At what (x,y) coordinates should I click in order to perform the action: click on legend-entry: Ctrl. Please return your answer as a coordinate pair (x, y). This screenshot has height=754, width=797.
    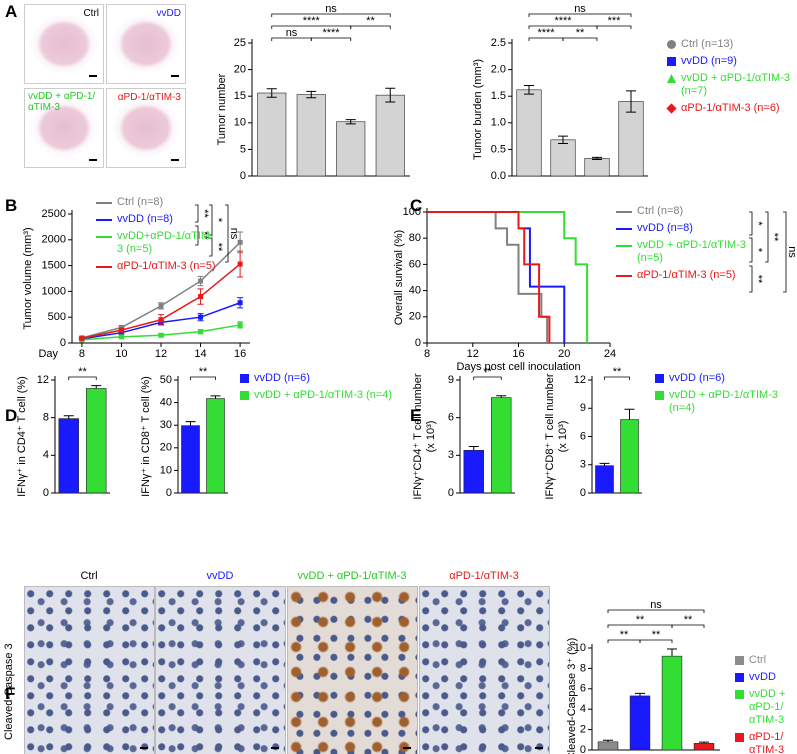
    Looking at the image, I should click on (766, 660).